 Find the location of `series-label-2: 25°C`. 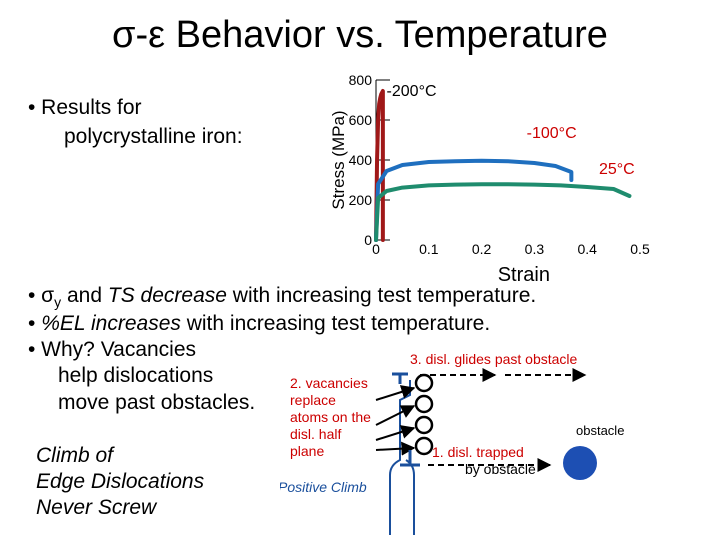

series-label-2: 25°C is located at coordinates (617, 169).